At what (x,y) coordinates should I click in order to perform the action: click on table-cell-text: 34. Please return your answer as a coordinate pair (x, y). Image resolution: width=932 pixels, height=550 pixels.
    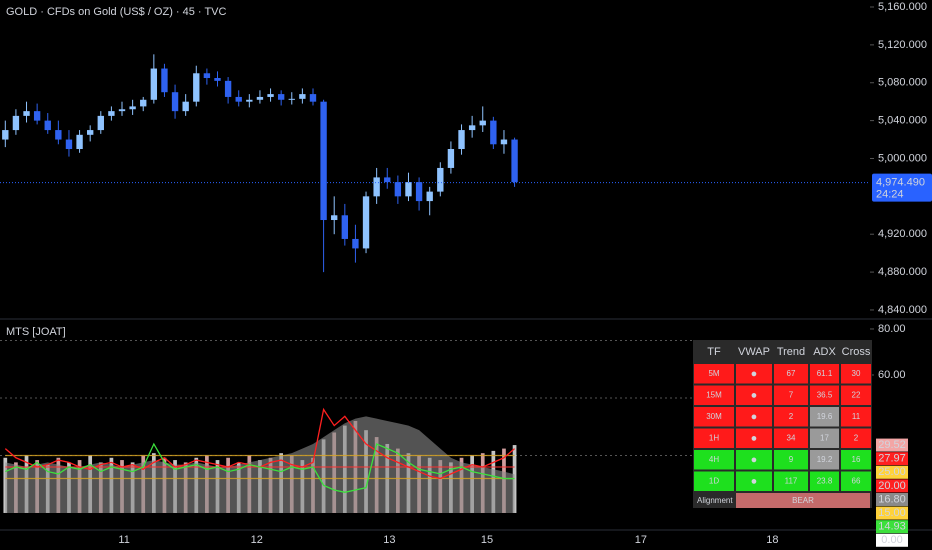
    Looking at the image, I should click on (791, 438).